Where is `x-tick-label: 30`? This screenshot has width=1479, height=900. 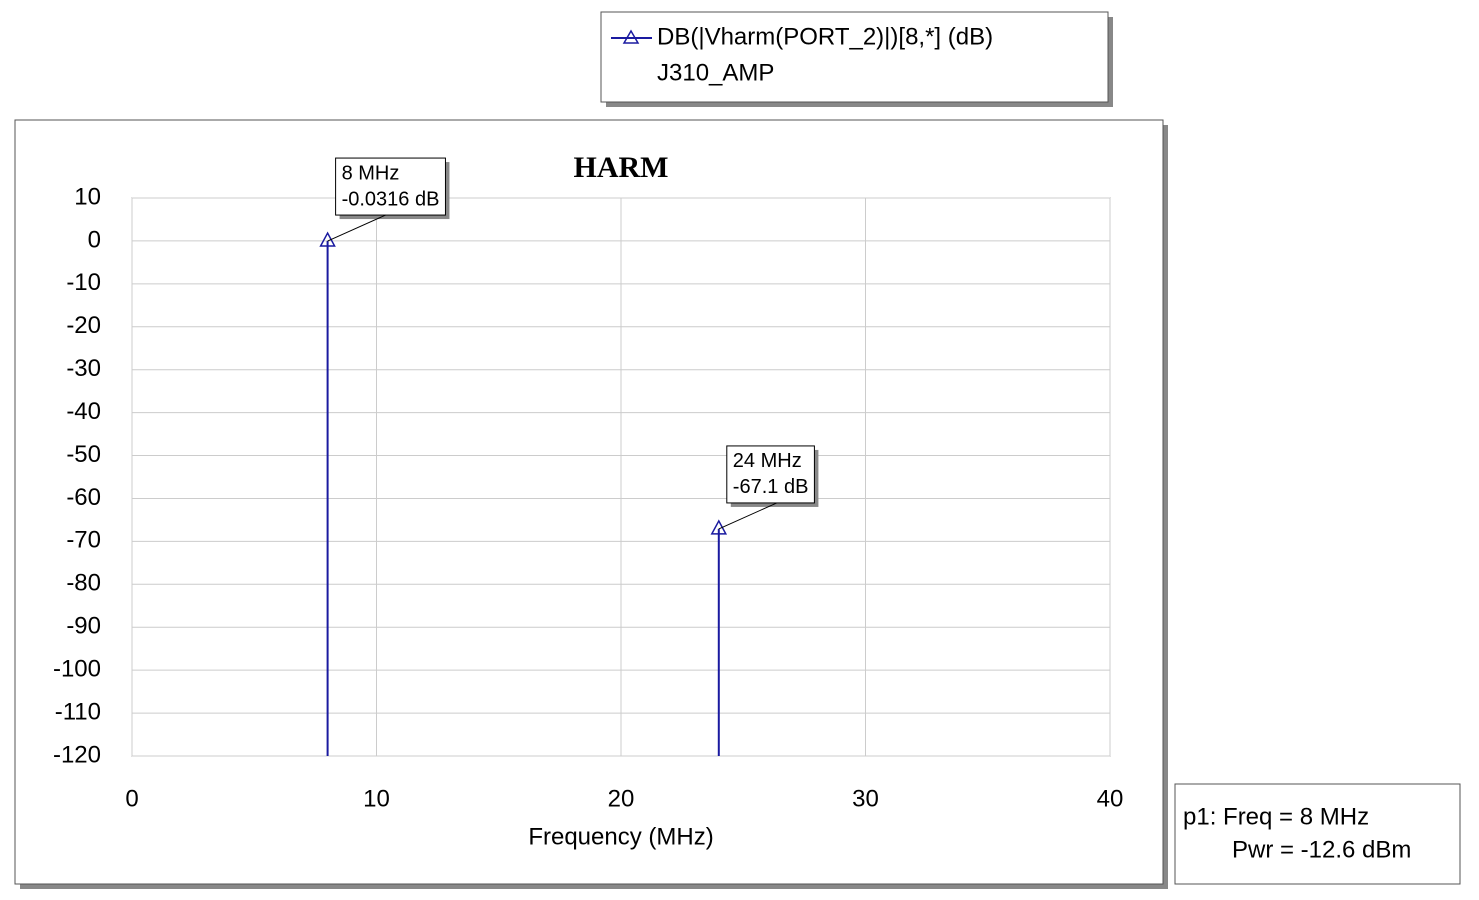 x-tick-label: 30 is located at coordinates (865, 798).